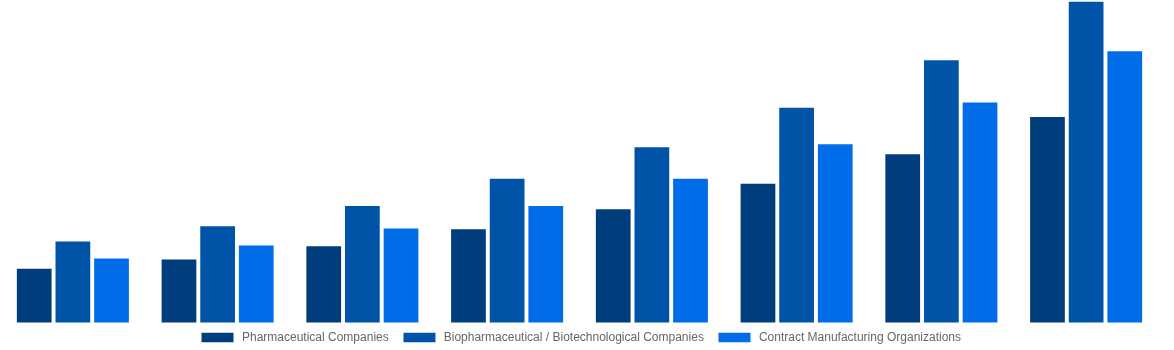 The image size is (1174, 350). What do you see at coordinates (860, 337) in the screenshot?
I see `legend-label: Contract Manufacturing Organizations` at bounding box center [860, 337].